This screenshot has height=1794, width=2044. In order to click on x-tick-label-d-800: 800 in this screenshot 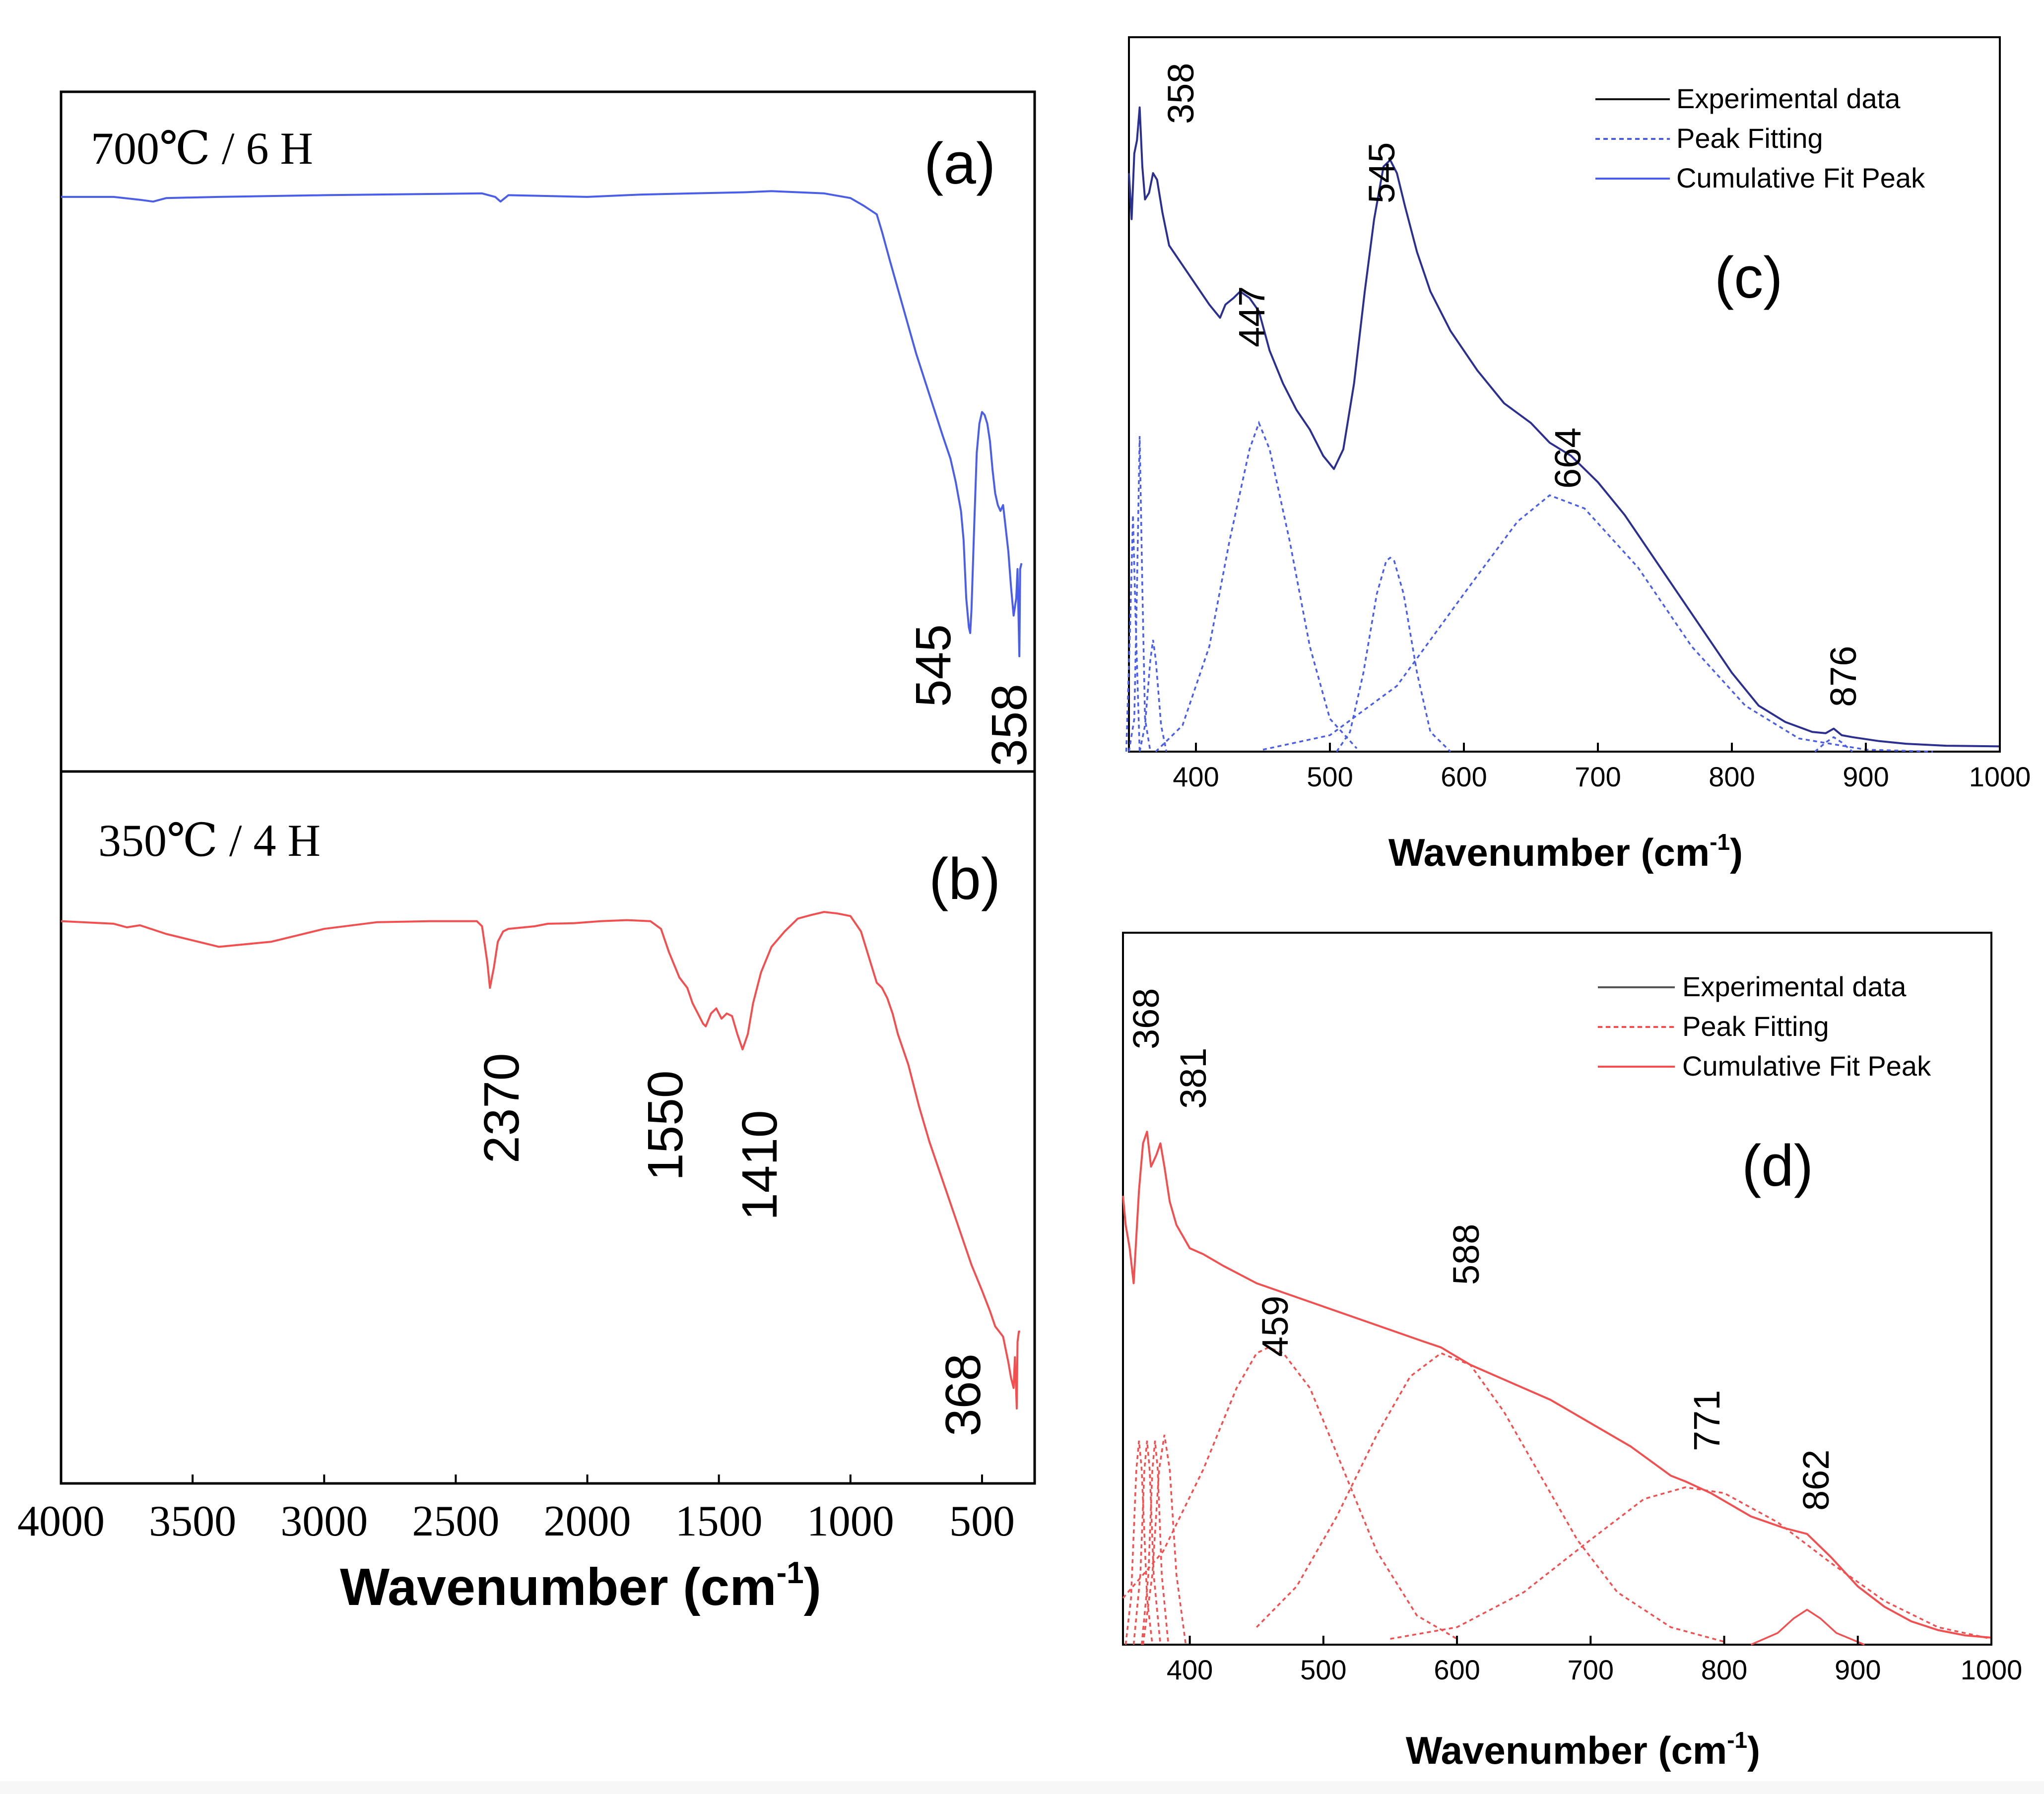, I will do `click(1724, 1669)`.